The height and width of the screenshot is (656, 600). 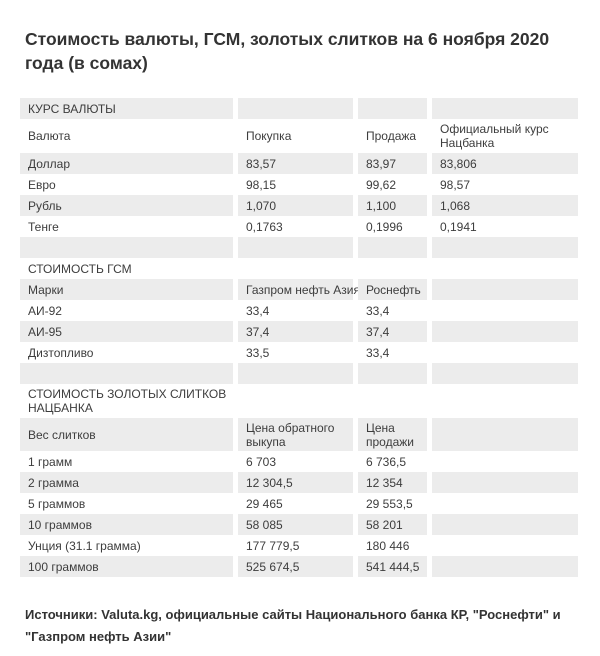 I want to click on row-label-cell: 2 грамма, so click(x=126, y=482).